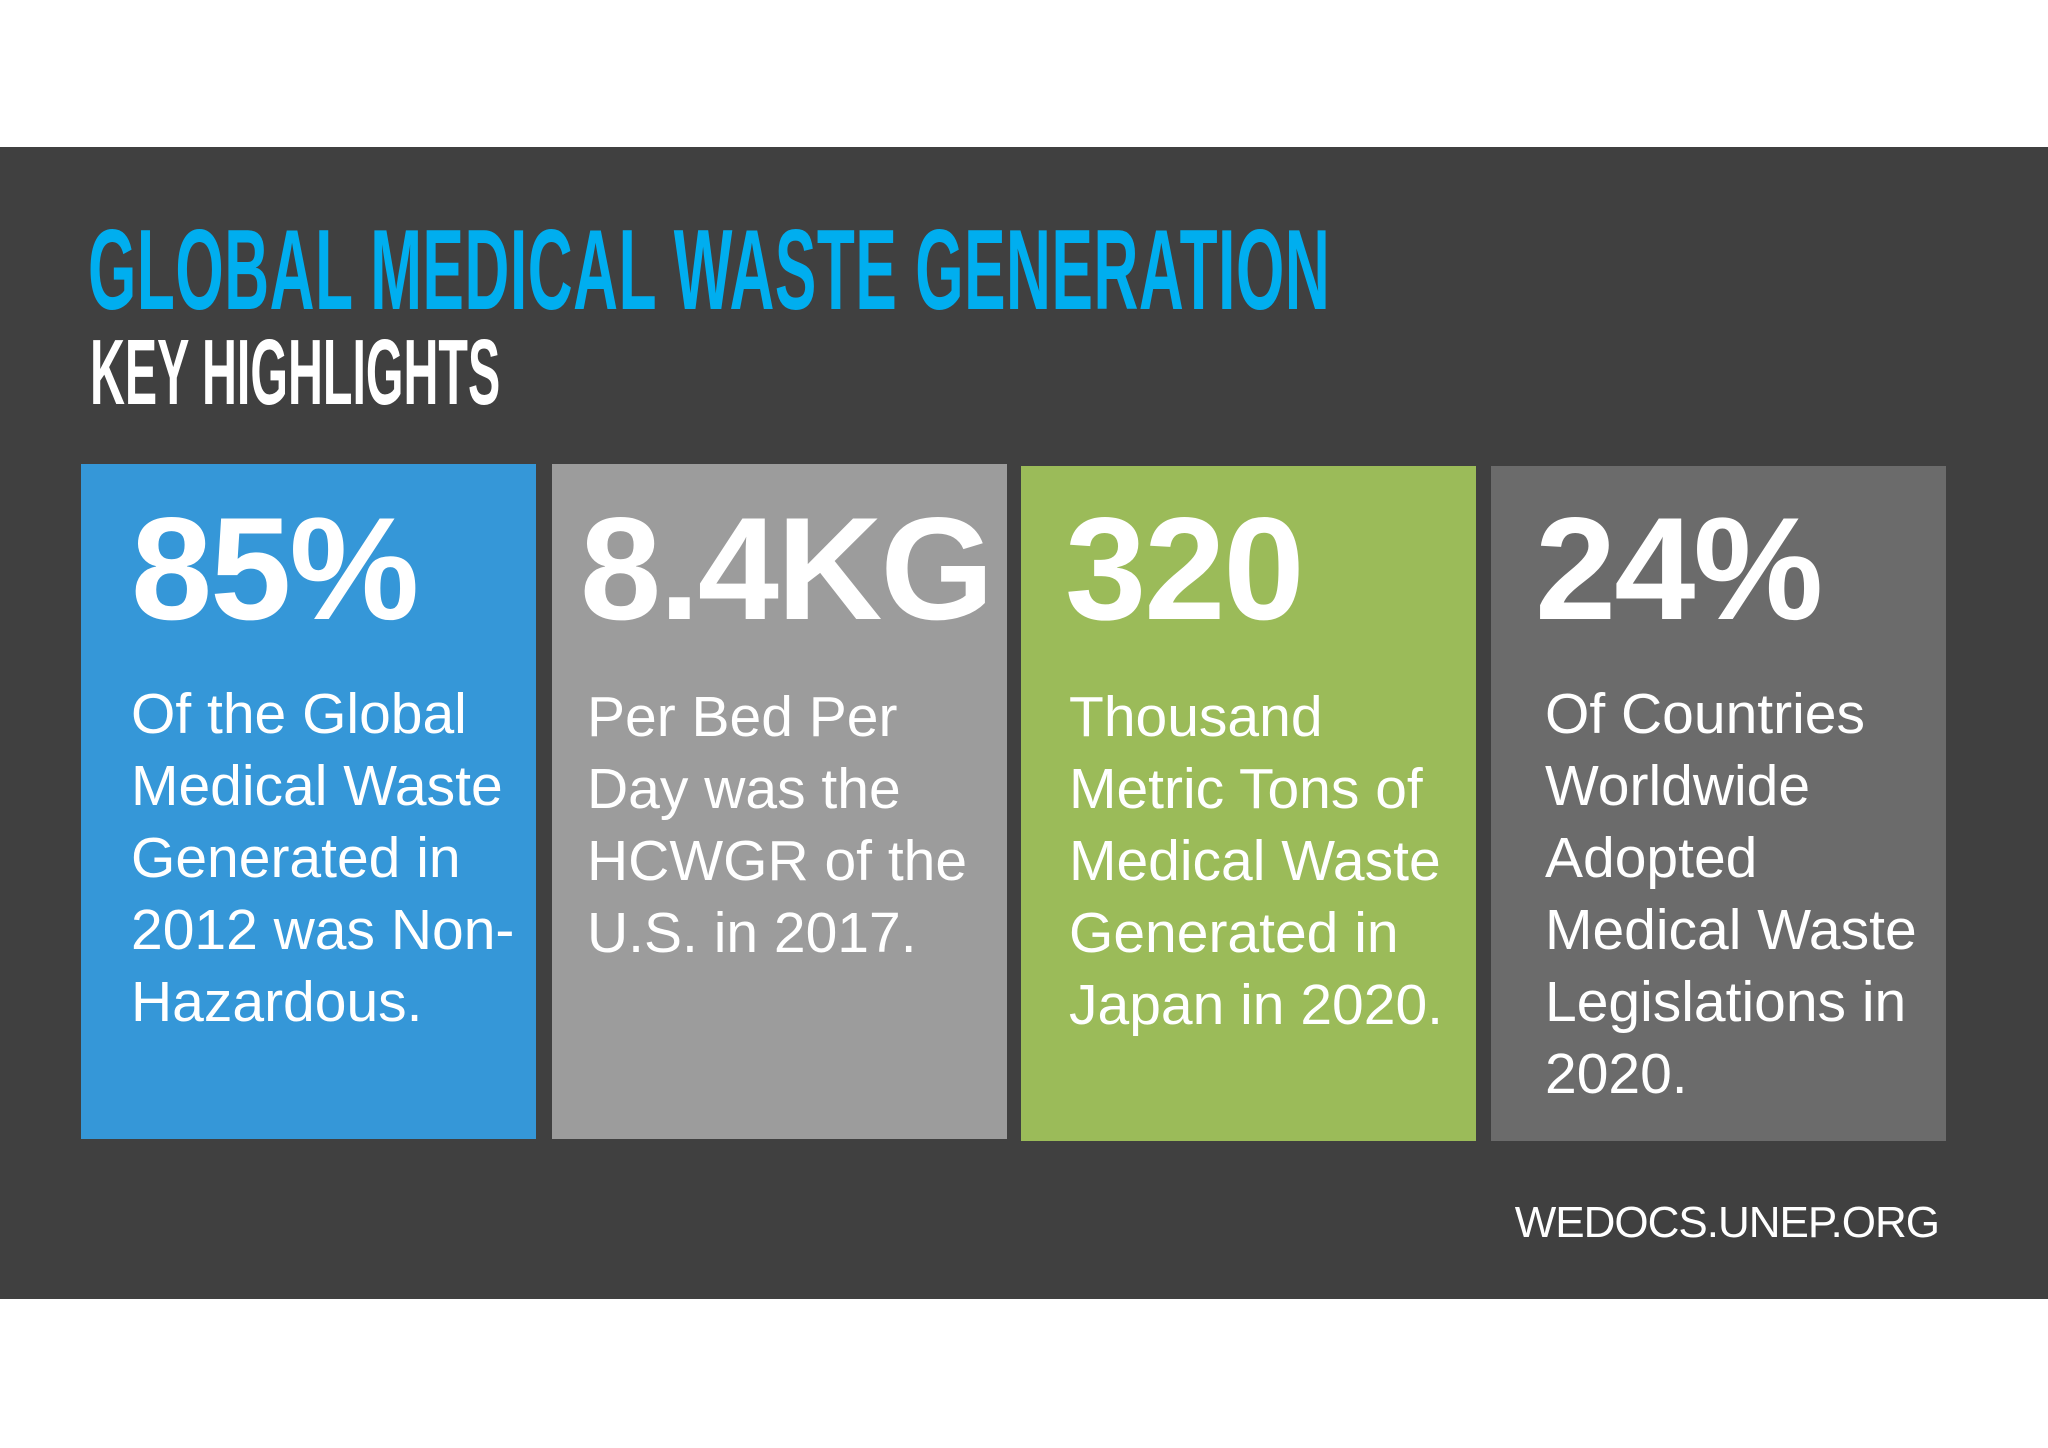 This screenshot has height=1448, width=2048. What do you see at coordinates (1679, 568) in the screenshot?
I see `stat-value: 24%` at bounding box center [1679, 568].